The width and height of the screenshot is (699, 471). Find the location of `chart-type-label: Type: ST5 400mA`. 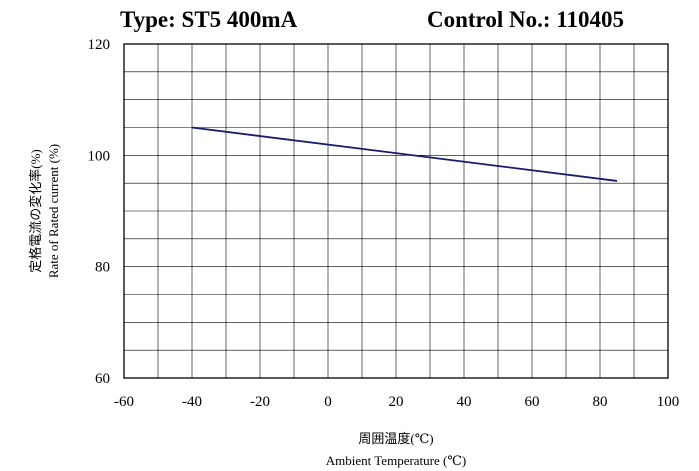

chart-type-label: Type: ST5 400mA is located at coordinates (209, 19).